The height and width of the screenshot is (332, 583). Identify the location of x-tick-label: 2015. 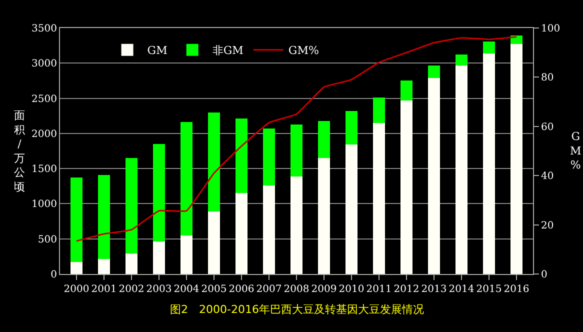
(489, 289).